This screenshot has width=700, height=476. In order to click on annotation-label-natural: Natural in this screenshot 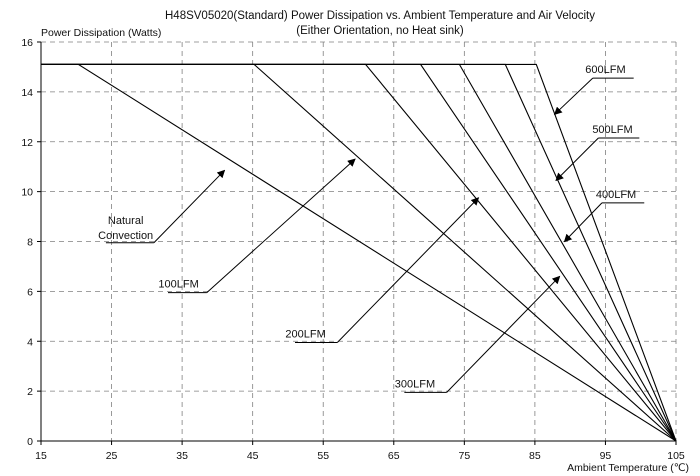, I will do `click(125, 221)`.